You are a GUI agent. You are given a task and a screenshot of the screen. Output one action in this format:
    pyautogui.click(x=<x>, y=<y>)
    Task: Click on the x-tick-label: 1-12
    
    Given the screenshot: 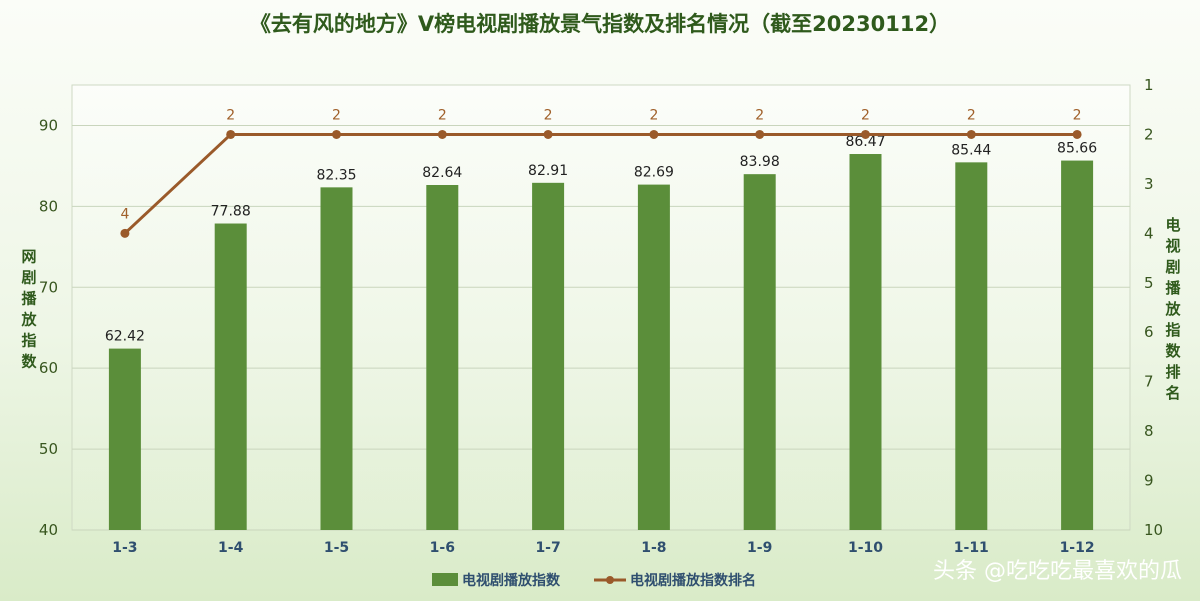 What is the action you would take?
    pyautogui.click(x=1077, y=548)
    